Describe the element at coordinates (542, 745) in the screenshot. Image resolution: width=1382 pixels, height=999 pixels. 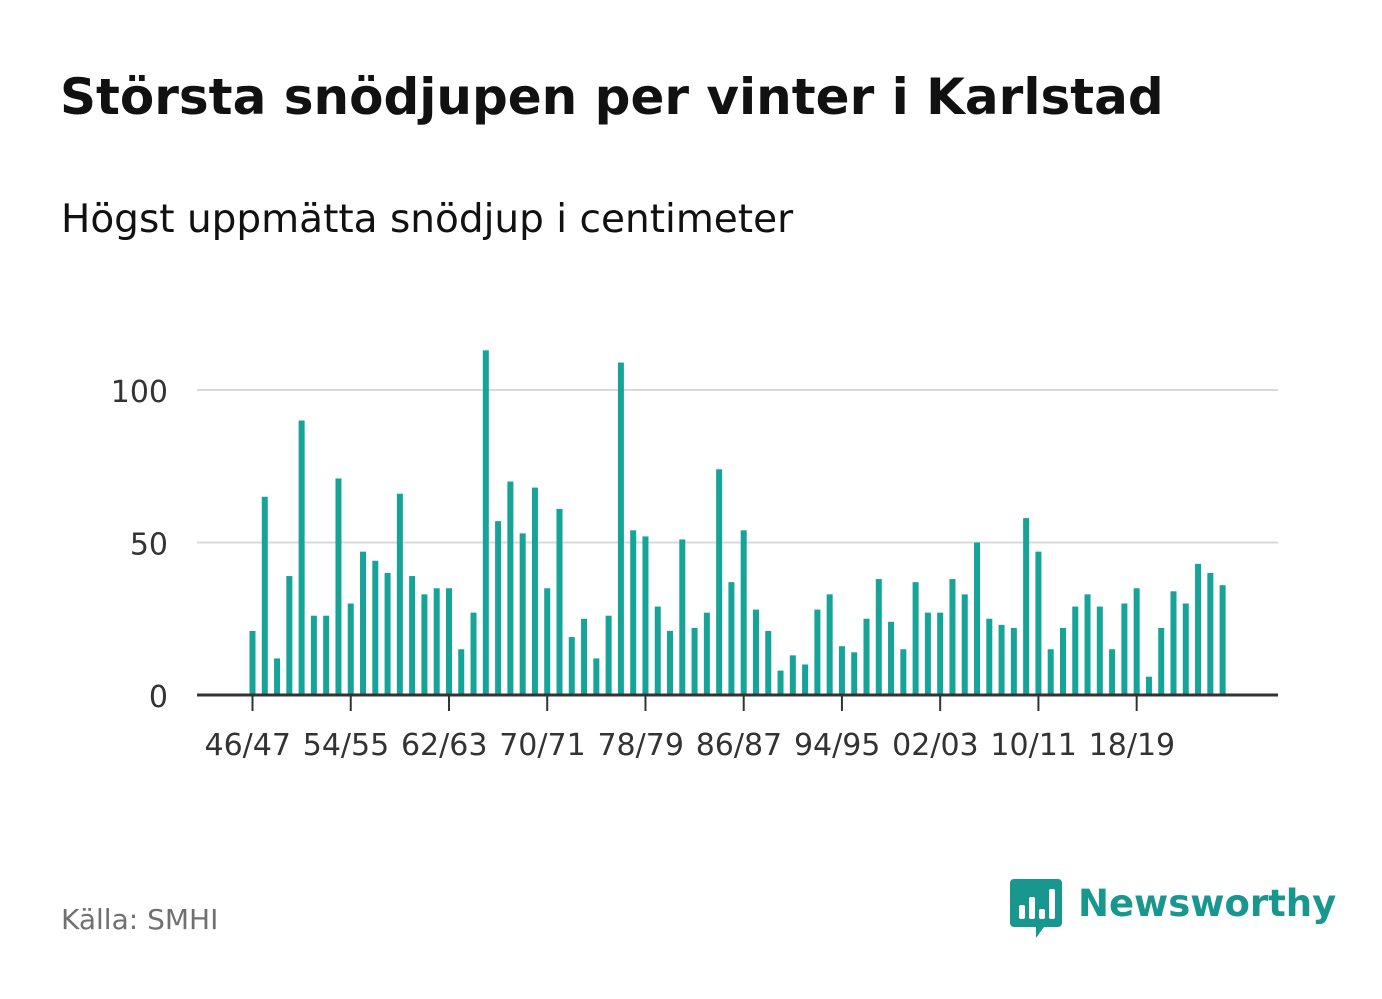
I see `x-tick-label: 70/71` at that location.